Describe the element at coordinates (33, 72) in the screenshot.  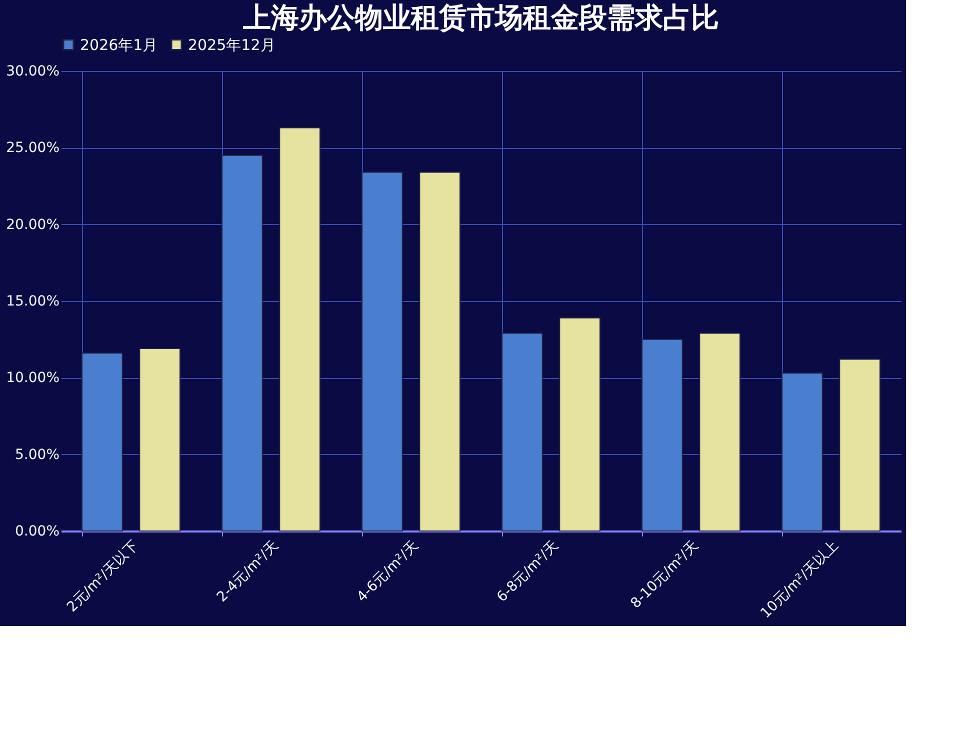
I see `y-tick-label: 30.00%` at that location.